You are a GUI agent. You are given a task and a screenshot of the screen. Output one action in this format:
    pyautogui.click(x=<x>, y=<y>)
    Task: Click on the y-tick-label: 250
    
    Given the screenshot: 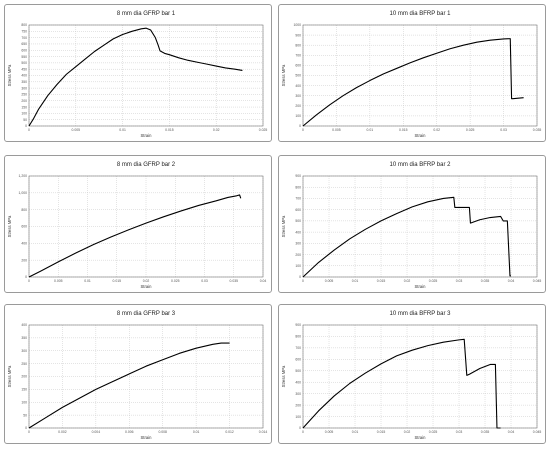 What is the action you would take?
    pyautogui.click(x=24, y=364)
    